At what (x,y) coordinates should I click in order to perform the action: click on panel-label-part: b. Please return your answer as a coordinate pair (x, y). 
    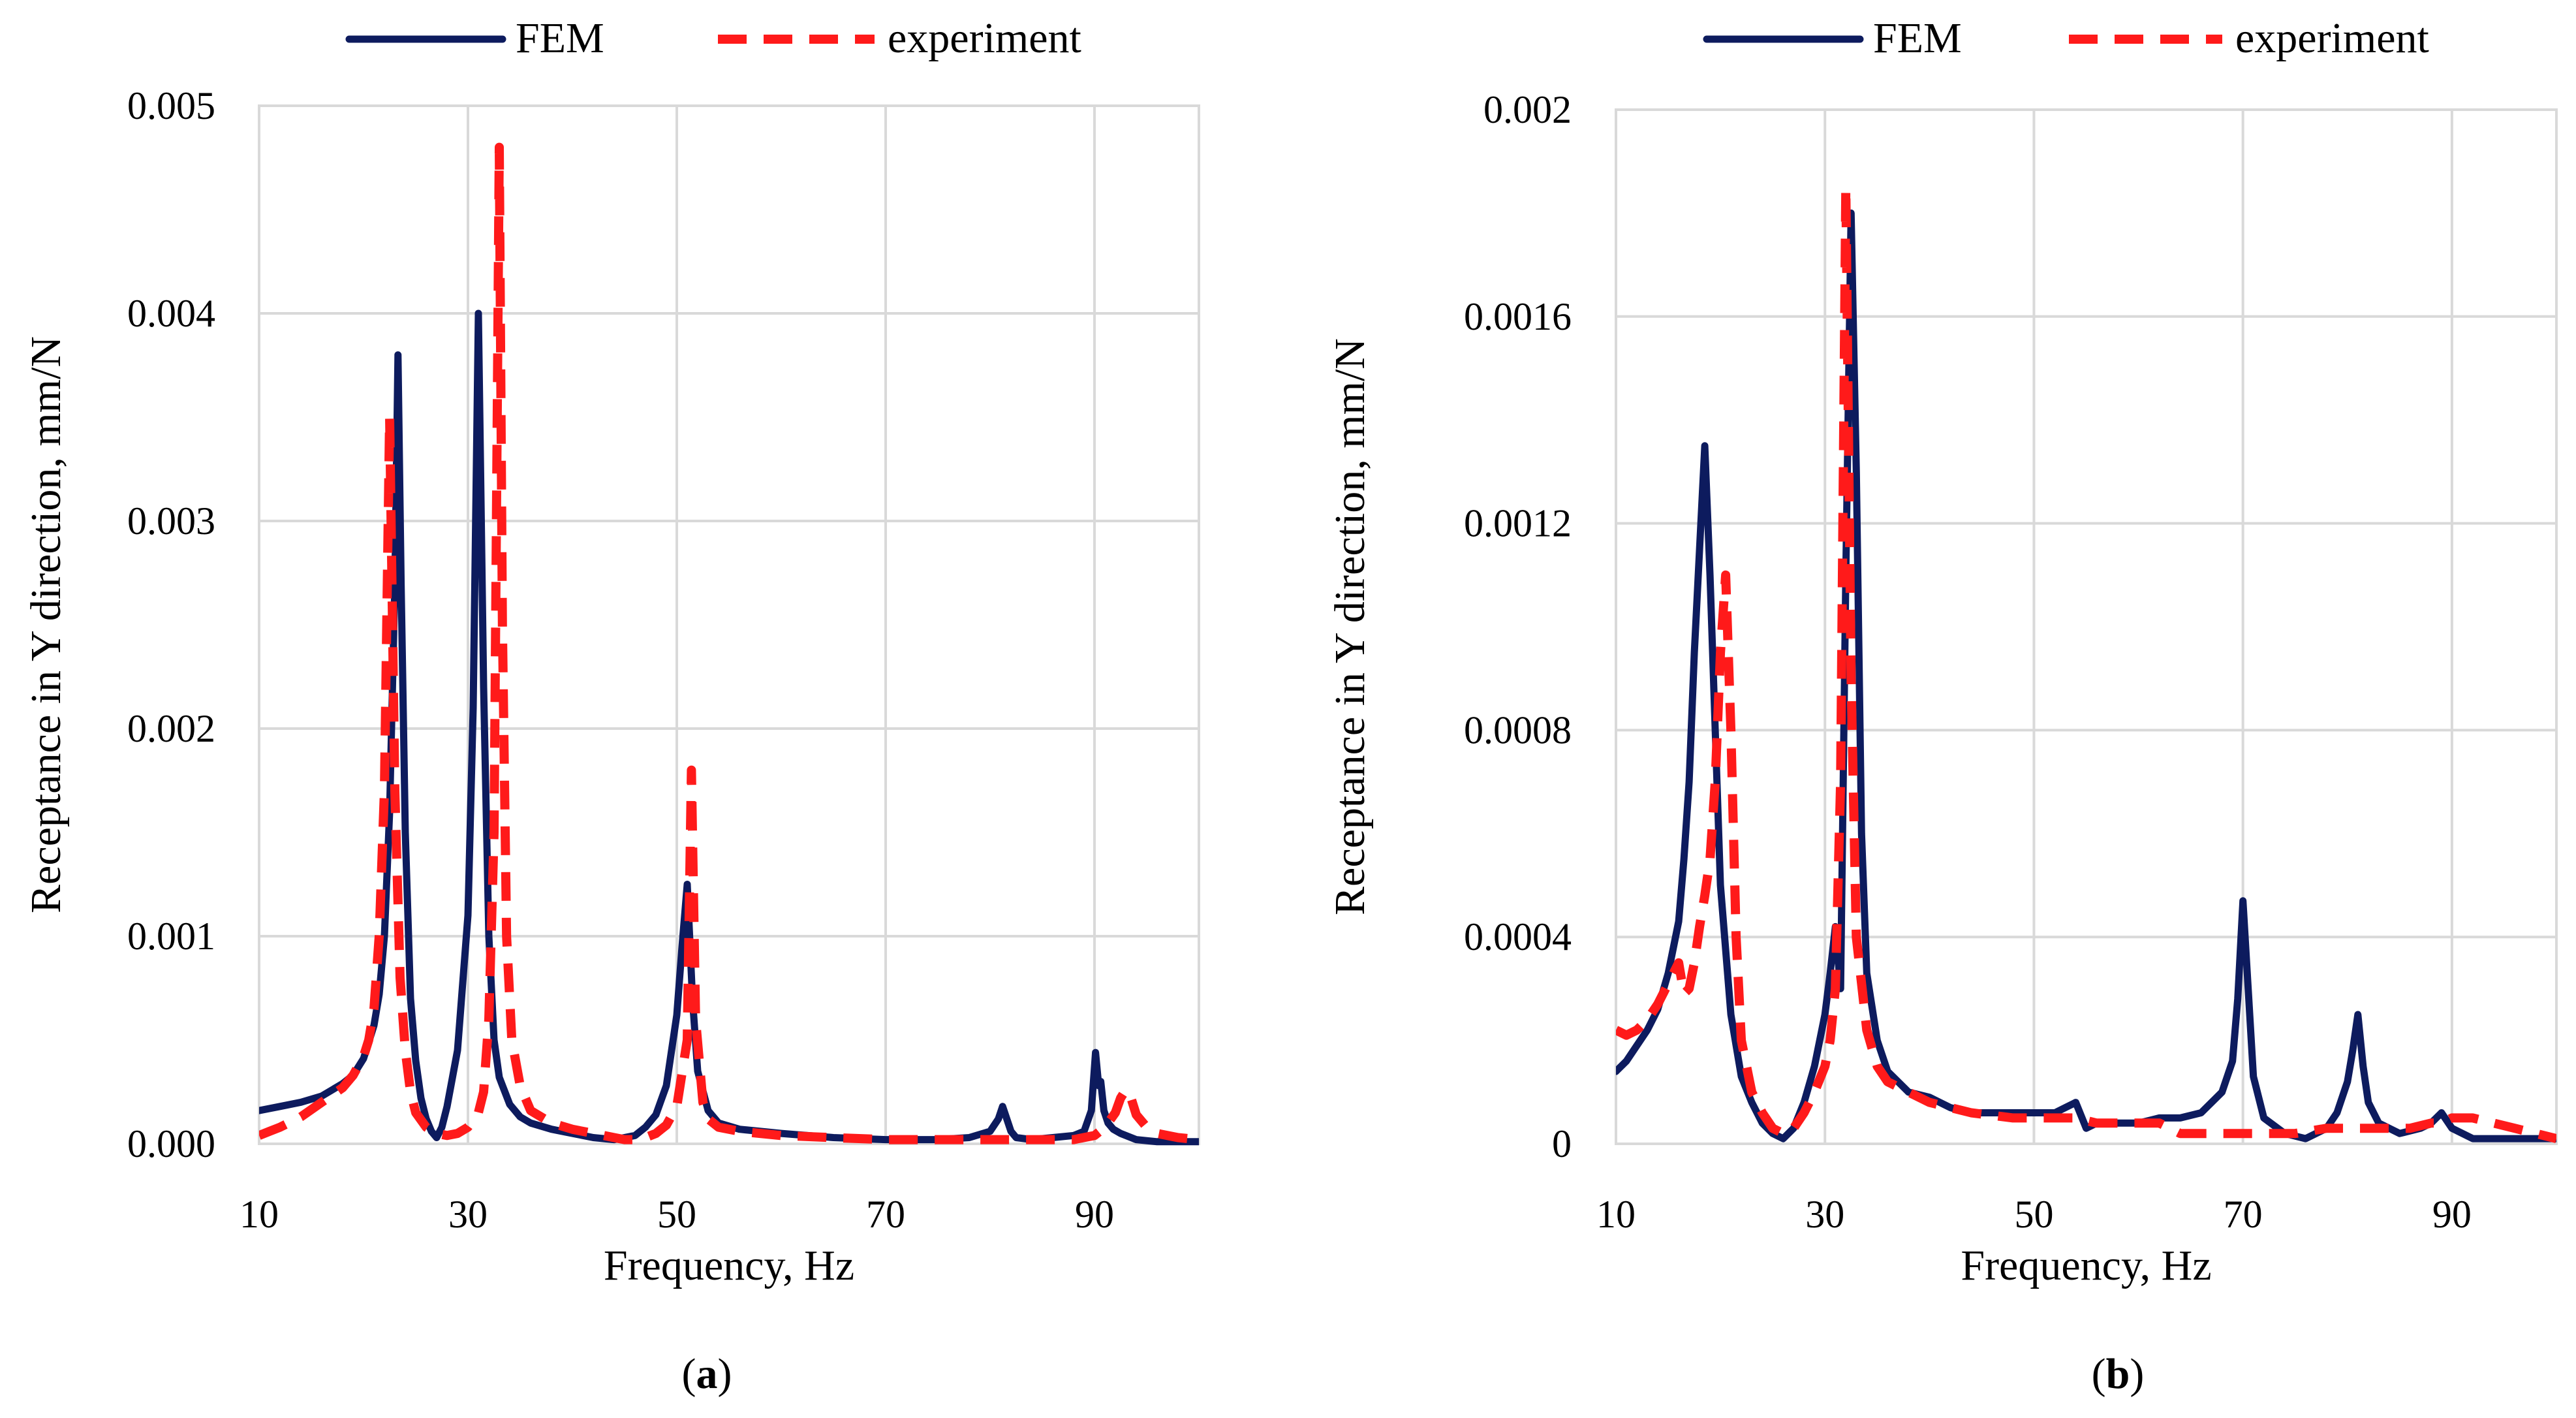
    Looking at the image, I should click on (2118, 1374).